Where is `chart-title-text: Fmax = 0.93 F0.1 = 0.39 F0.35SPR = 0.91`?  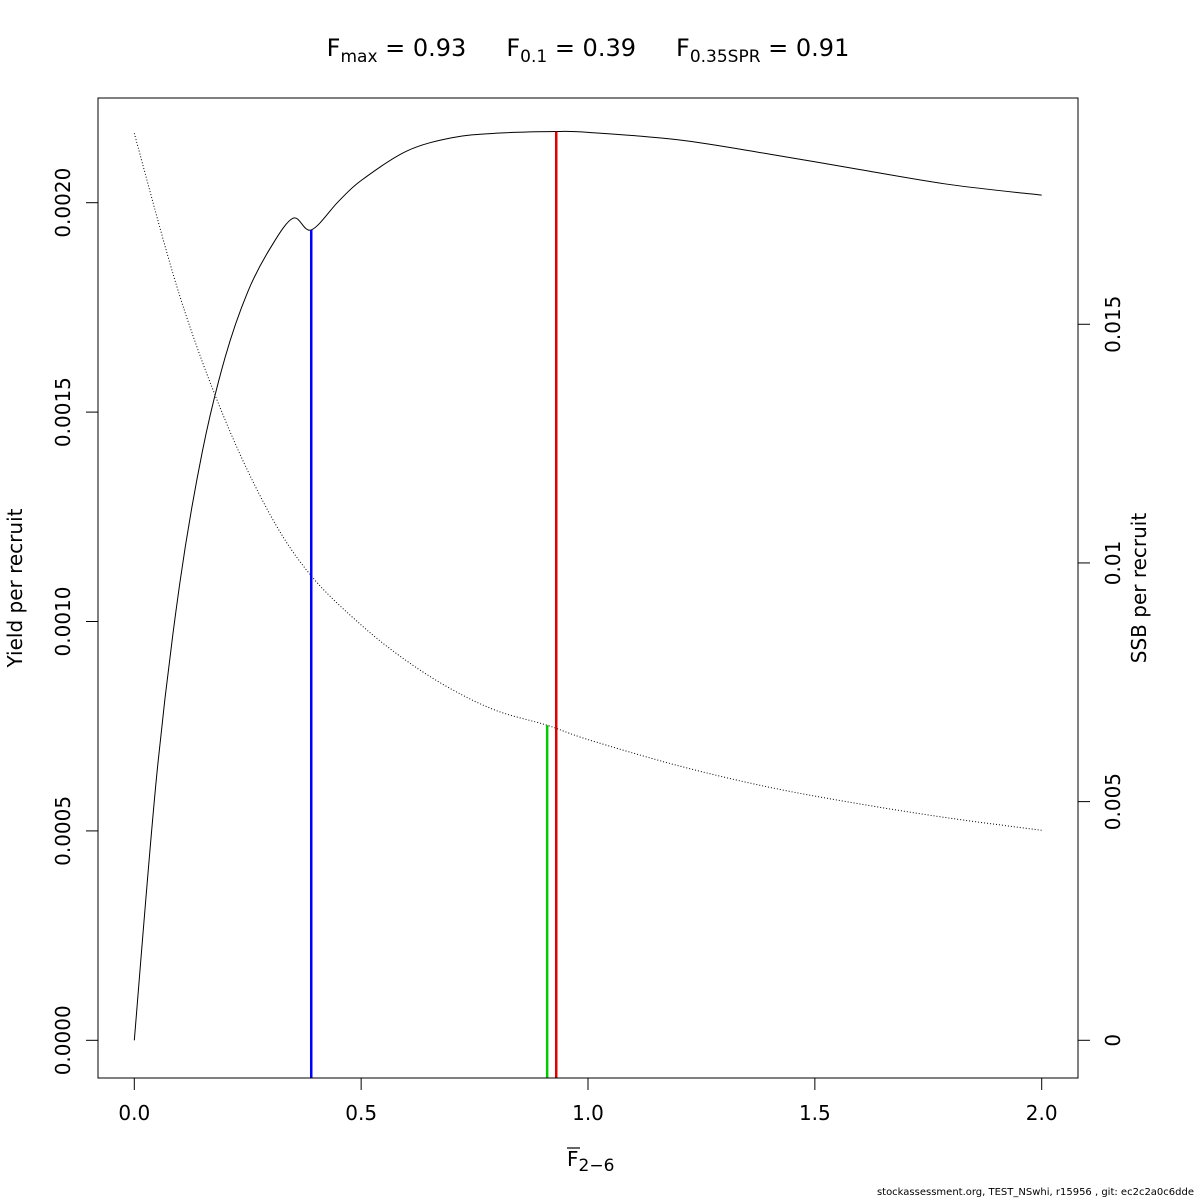 chart-title-text: Fmax = 0.93 F0.1 = 0.39 F0.35SPR = 0.91 is located at coordinates (588, 50).